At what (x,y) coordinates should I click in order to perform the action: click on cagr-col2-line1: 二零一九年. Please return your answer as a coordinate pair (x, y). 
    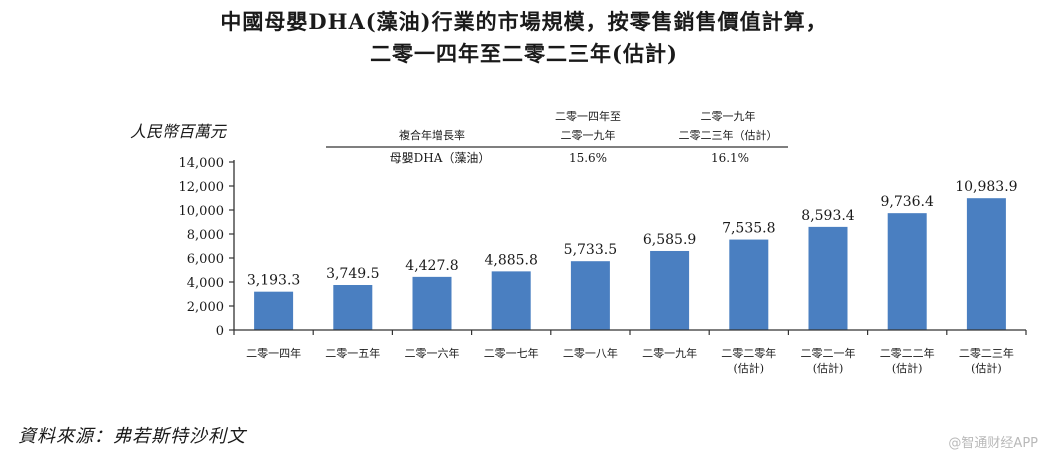
    Looking at the image, I should click on (728, 116).